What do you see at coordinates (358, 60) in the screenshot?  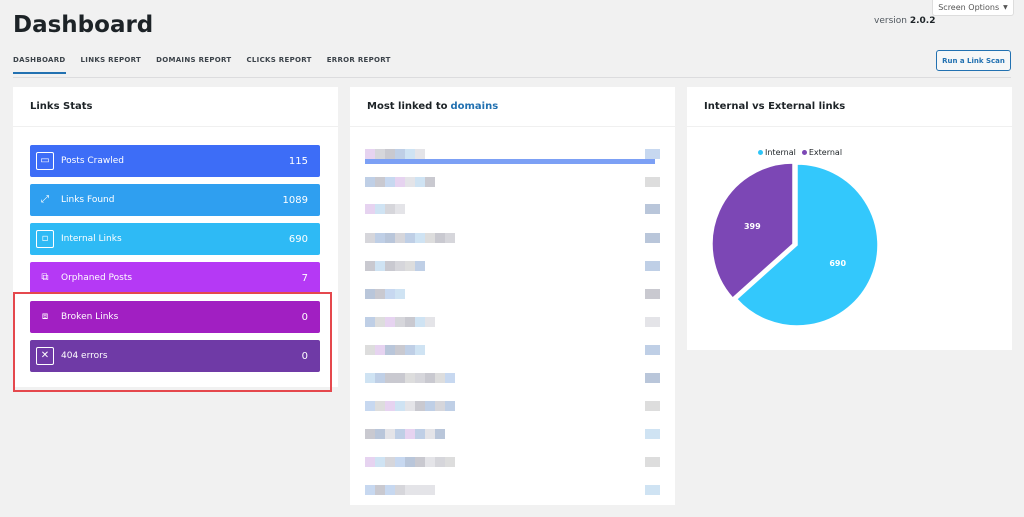 I see `tab-error-report: ERROR REPORT` at bounding box center [358, 60].